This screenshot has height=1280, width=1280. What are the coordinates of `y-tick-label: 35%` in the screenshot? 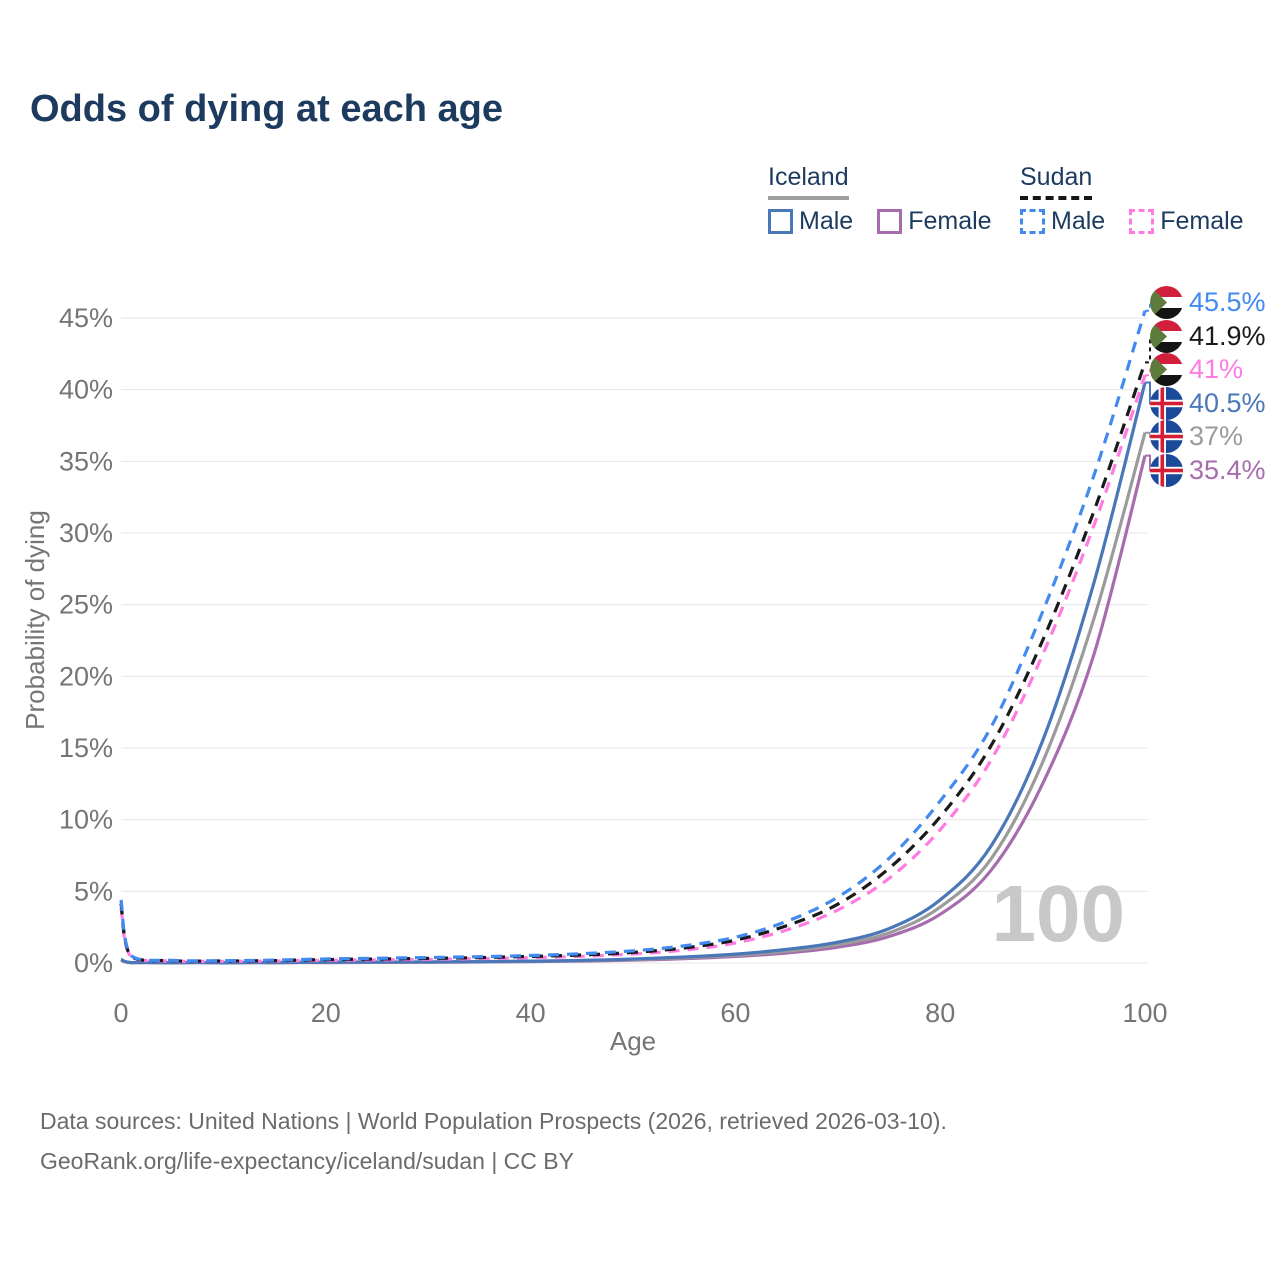 It's located at (86, 461).